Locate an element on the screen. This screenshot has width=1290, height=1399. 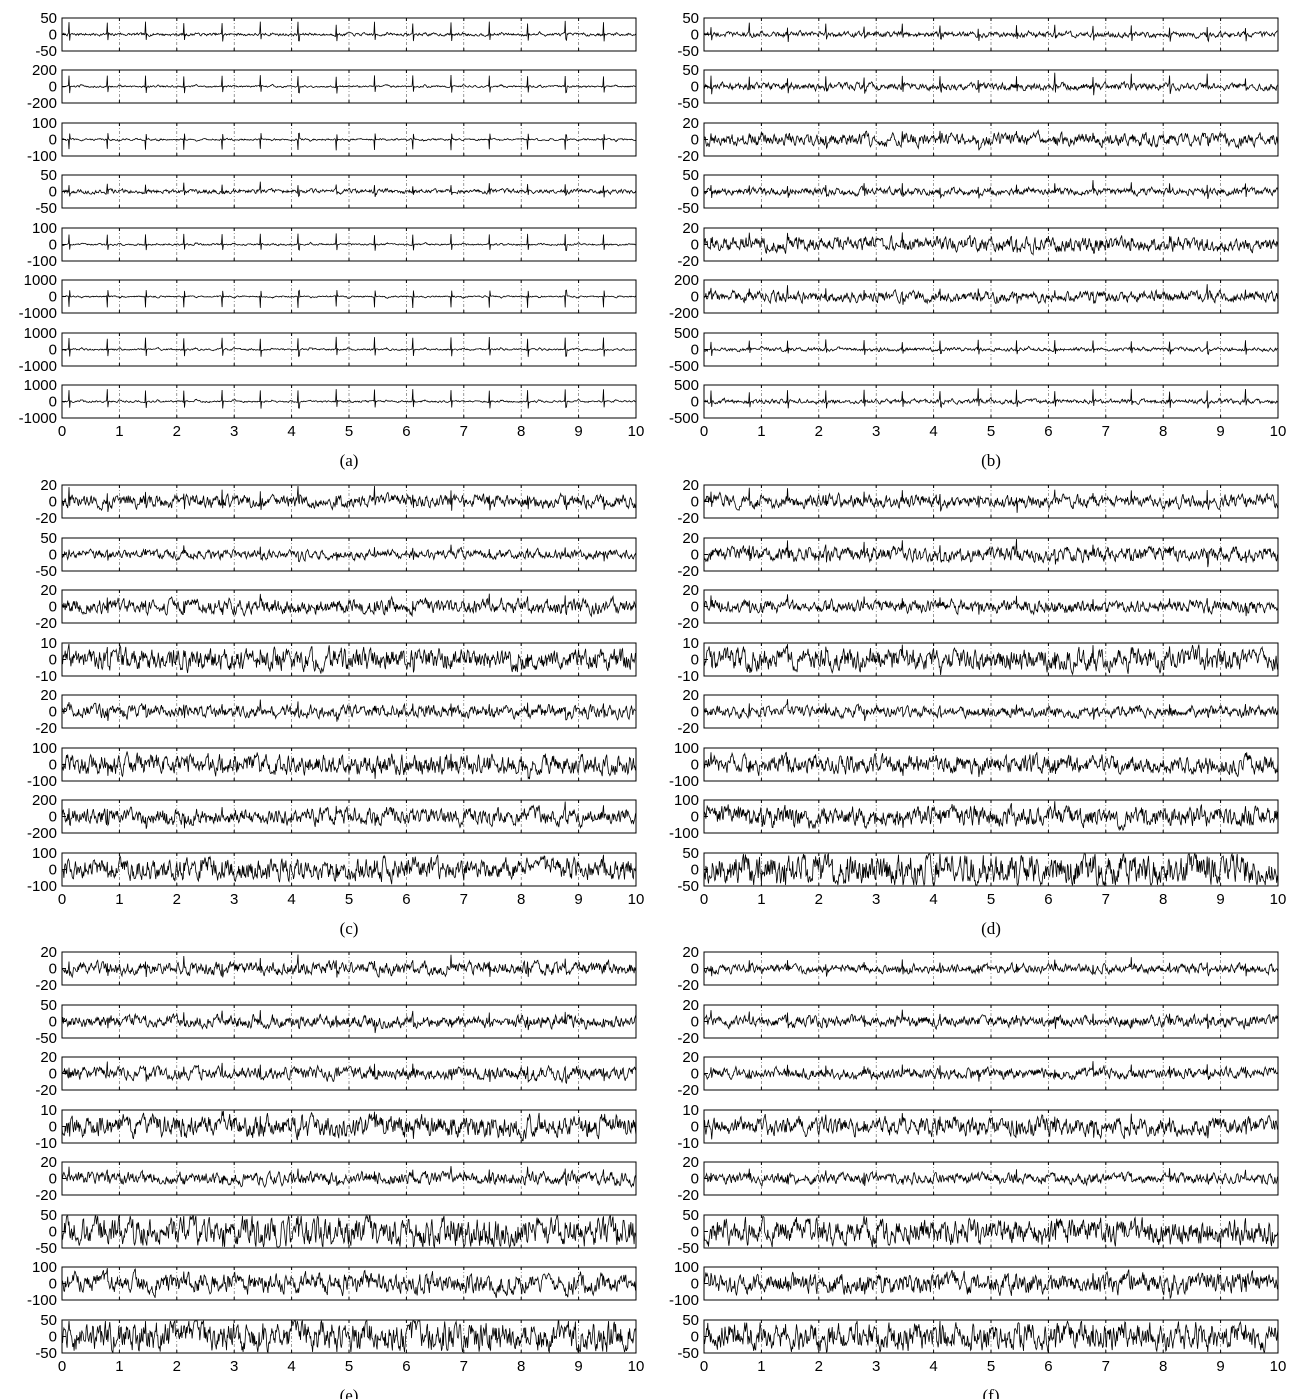
subplot-e-5: 200-20 is located at coordinates (336, 1179).